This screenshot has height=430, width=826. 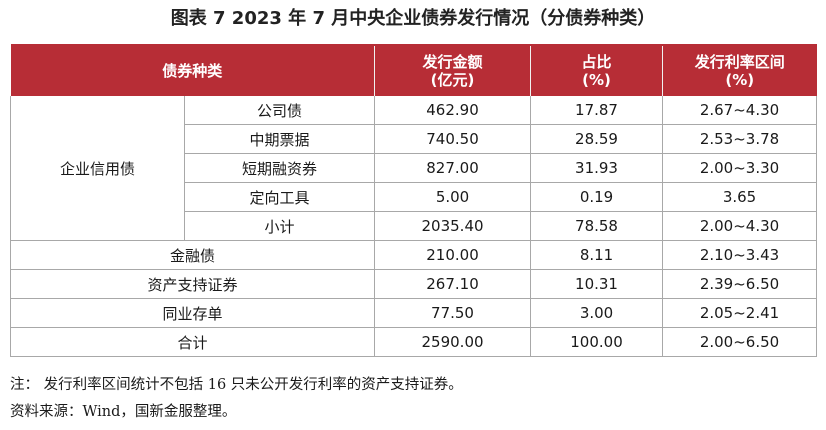 I want to click on header-row: 债券种类 发行金额 (亿元) 占比 (%) 发行利率区间 (%), so click(x=413, y=70).